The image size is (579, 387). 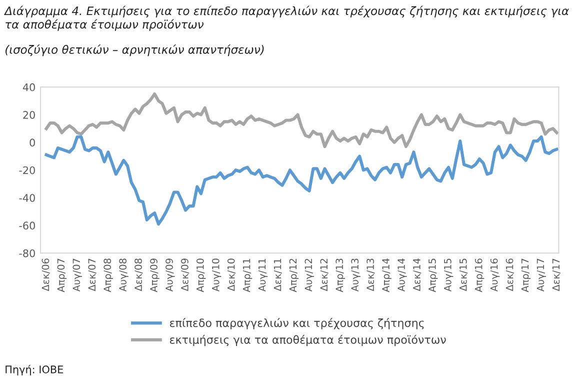 I want to click on chart-subtitle: (ισοζύγιο θετικών – αρνητικών απαντήσεων), so click(x=135, y=50).